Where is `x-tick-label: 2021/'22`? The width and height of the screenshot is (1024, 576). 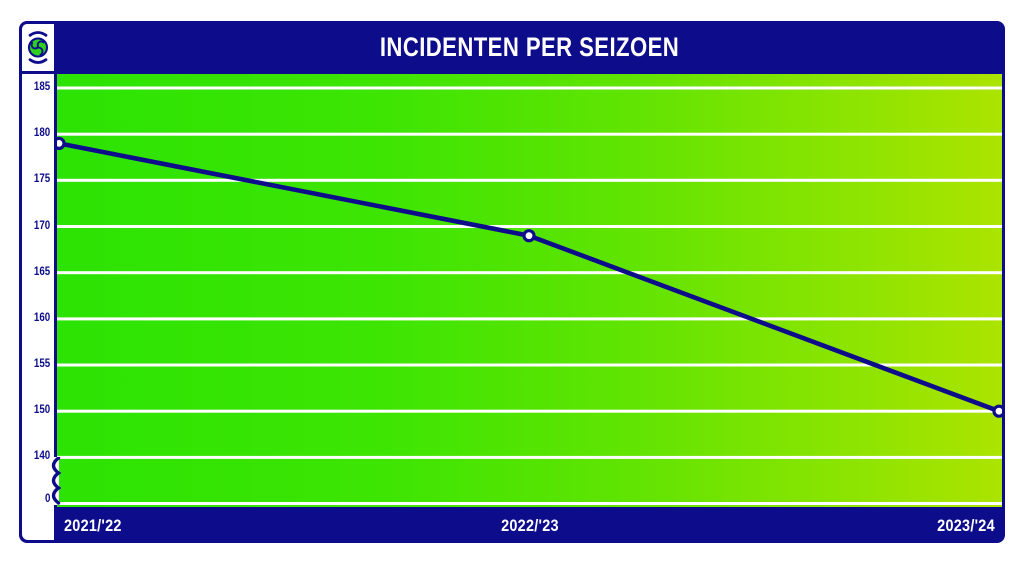
x-tick-label: 2021/'22 is located at coordinates (93, 525).